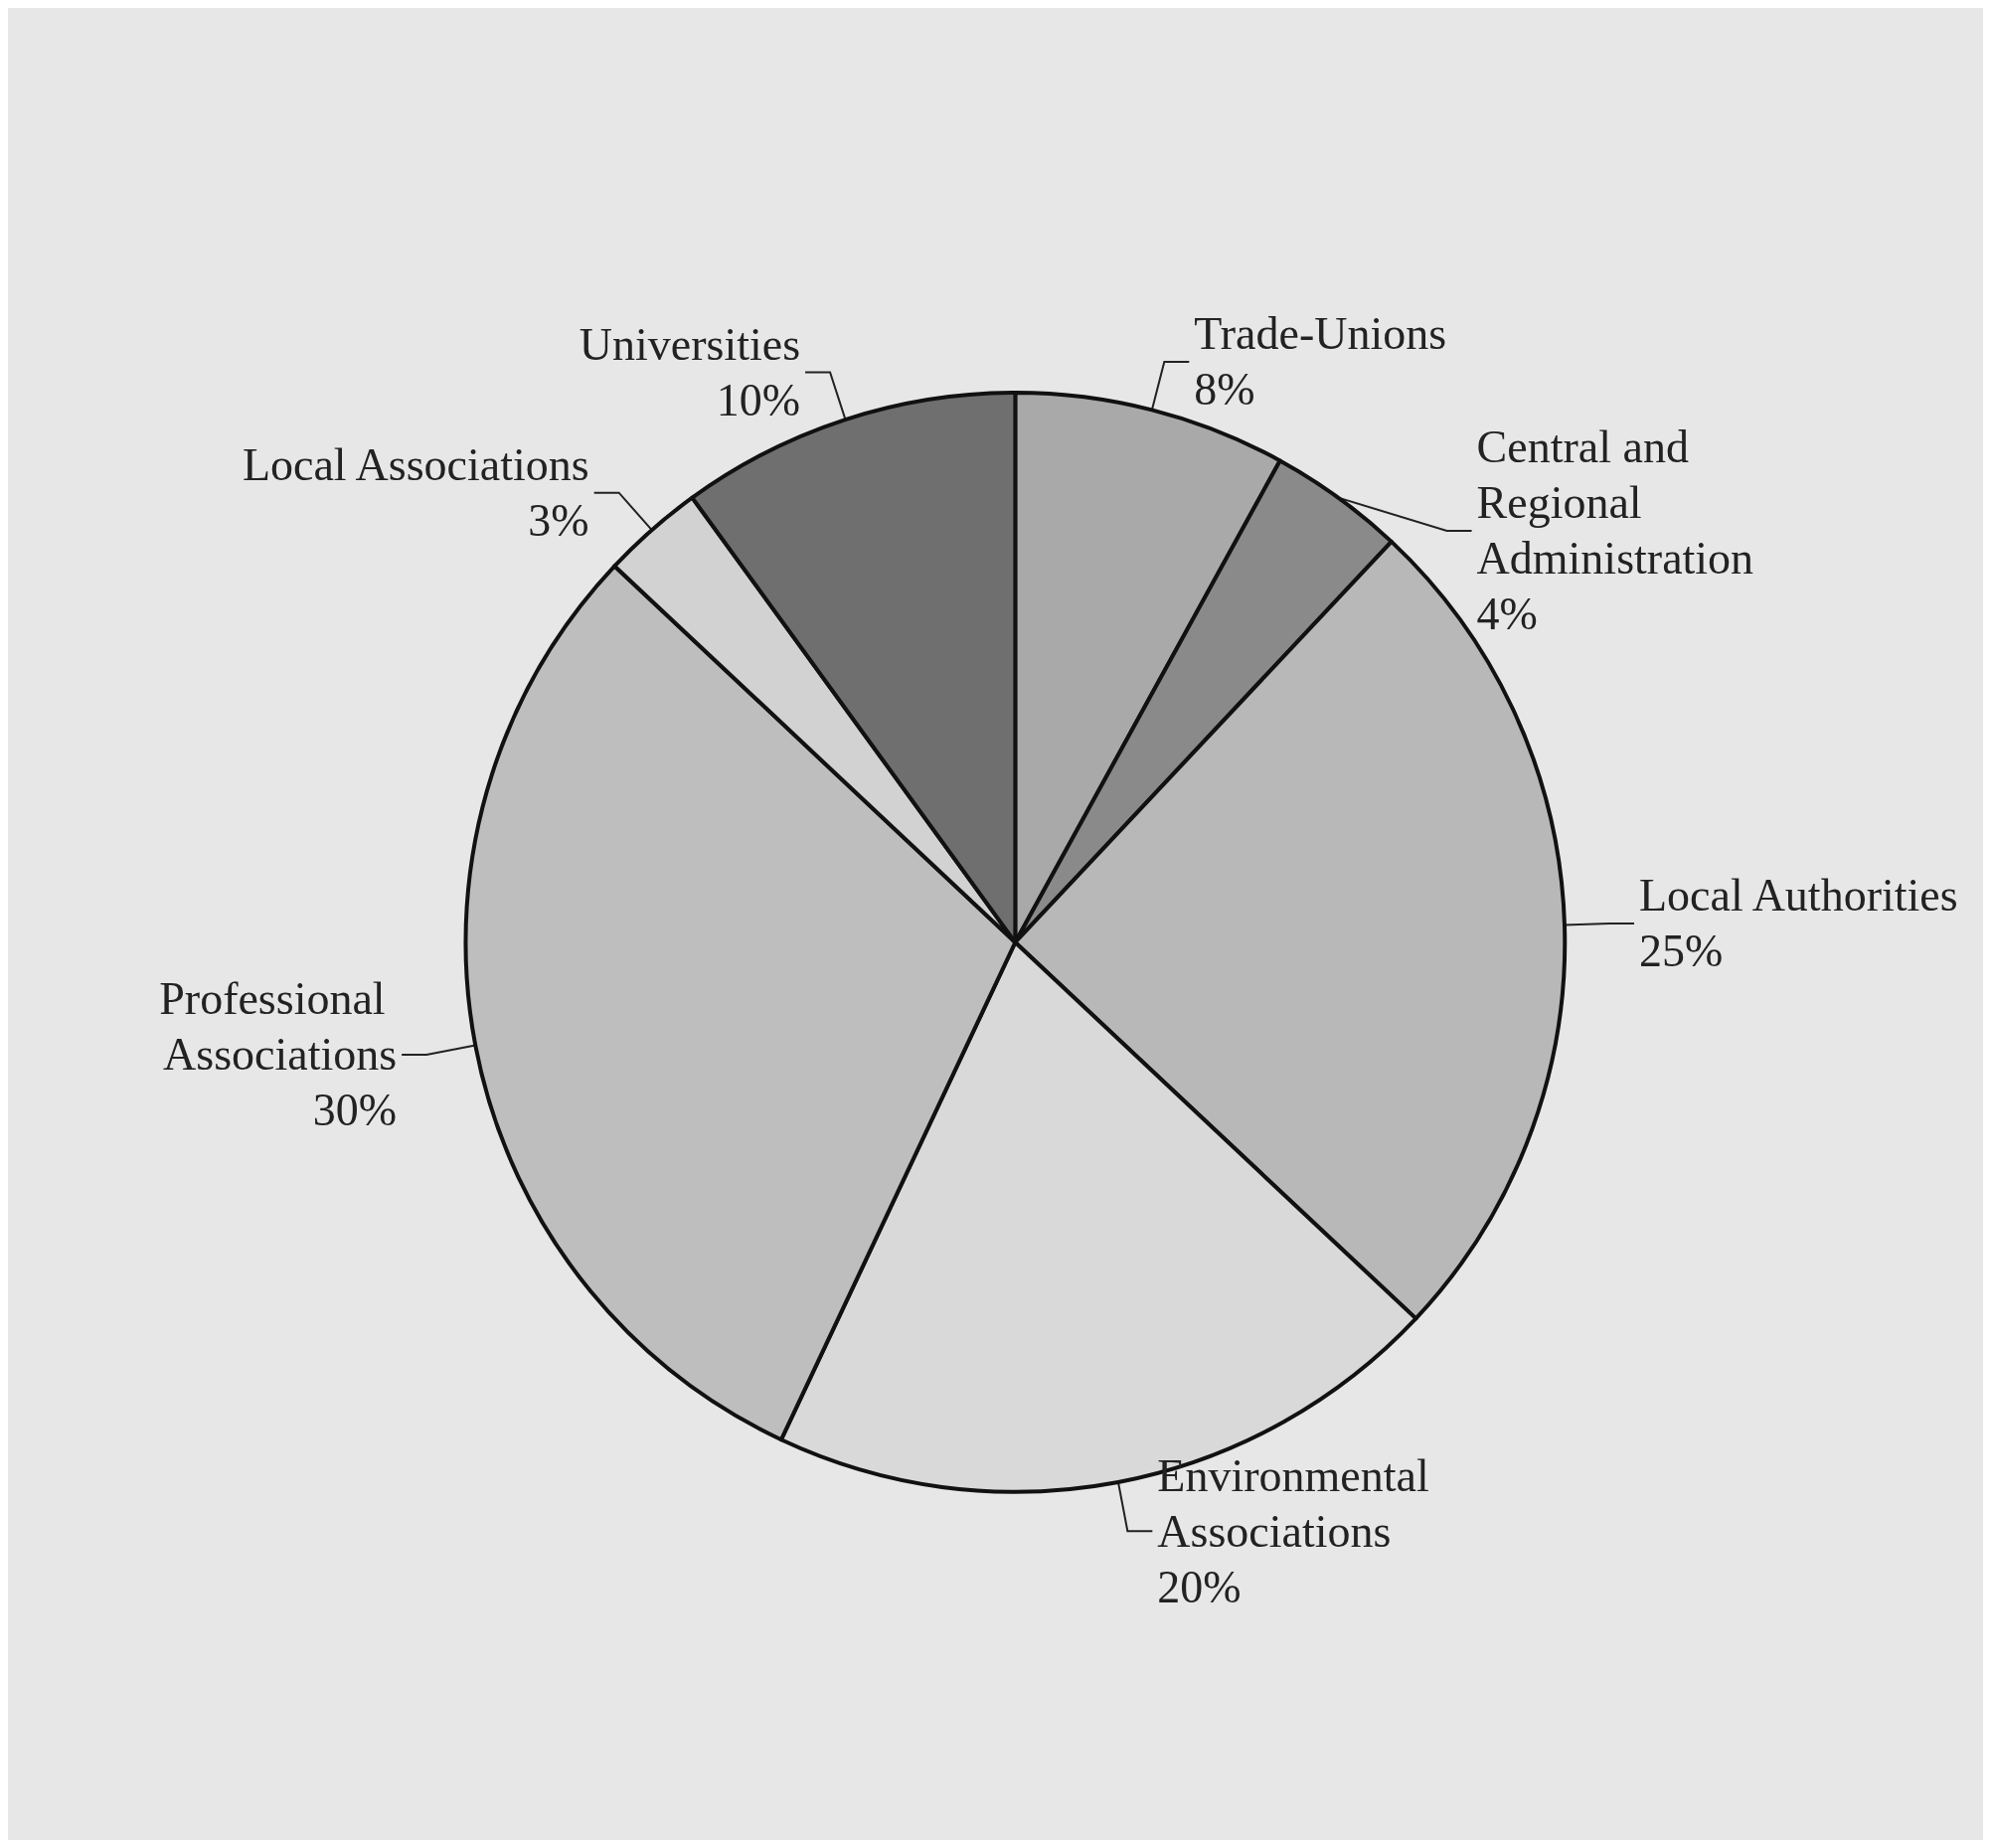 This screenshot has width=1991, height=1848. What do you see at coordinates (758, 400) in the screenshot?
I see `data-label: 10%` at bounding box center [758, 400].